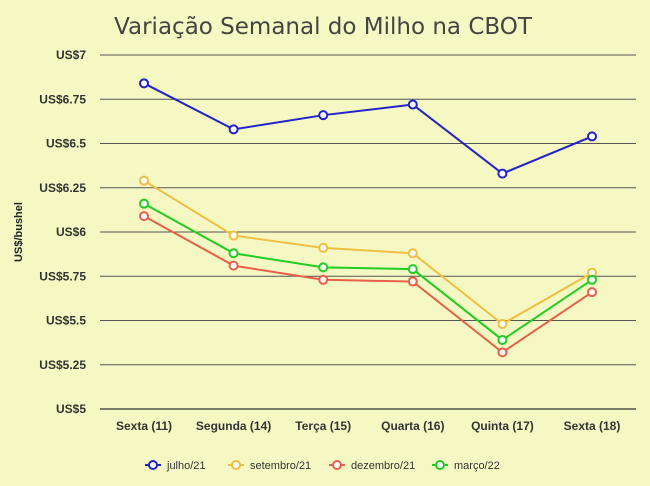  Describe the element at coordinates (71, 55) in the screenshot. I see `y-tick-label: US$7` at that location.